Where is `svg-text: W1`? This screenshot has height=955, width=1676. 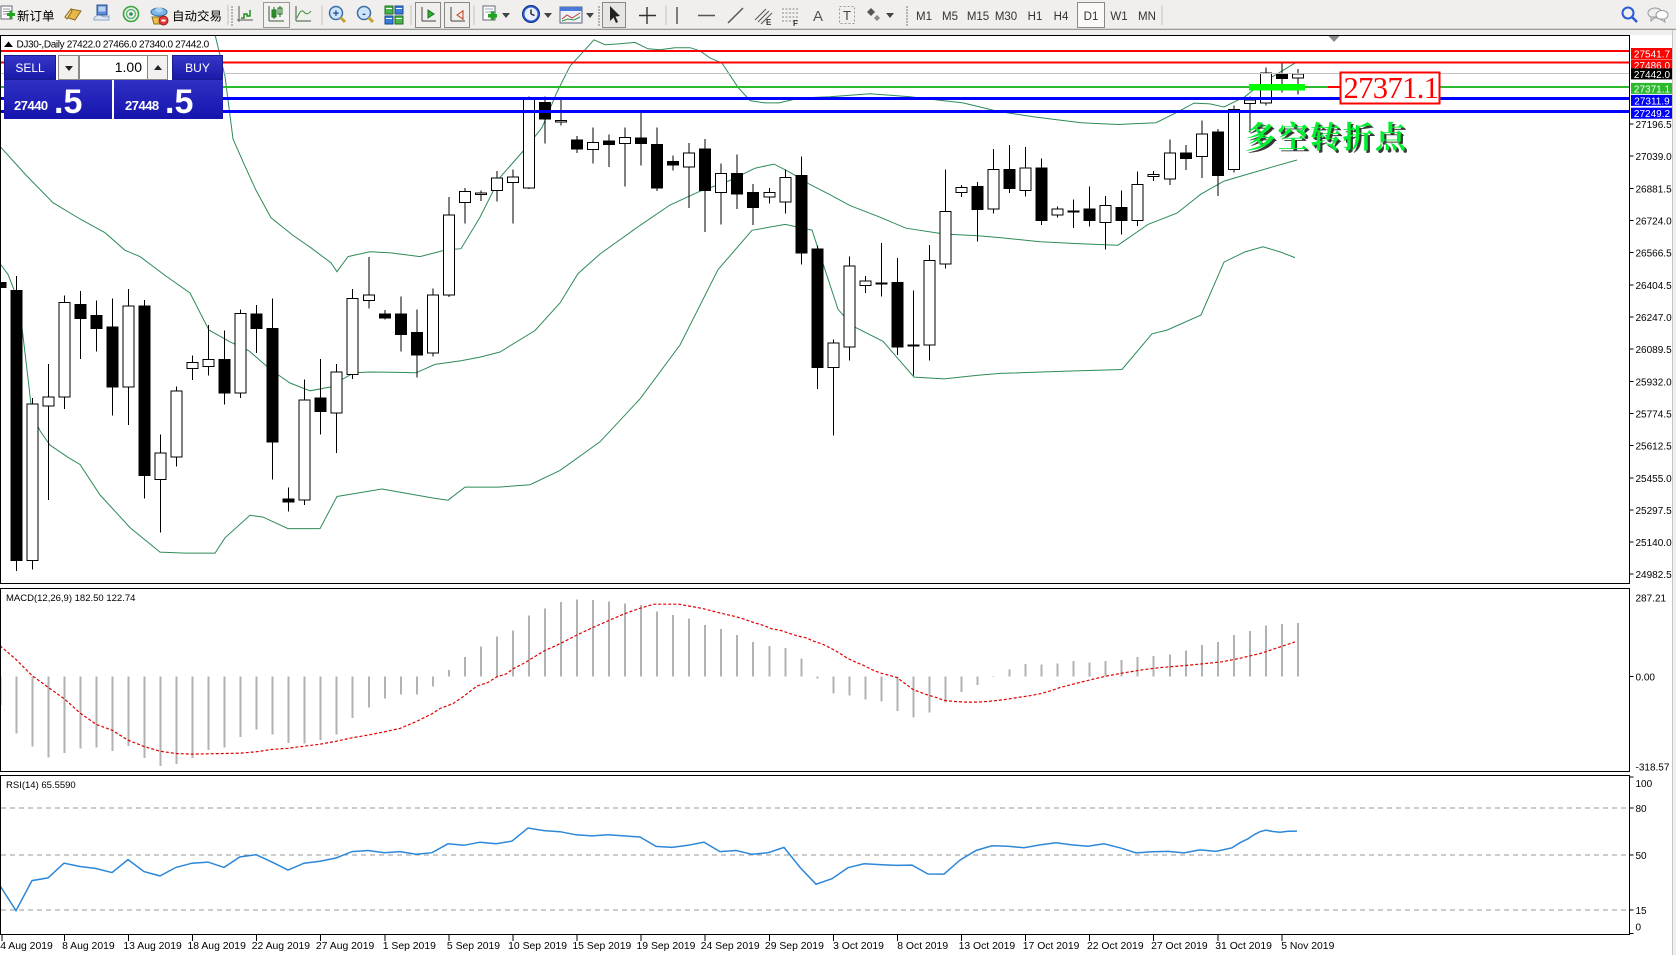 svg-text: W1 is located at coordinates (1118, 17).